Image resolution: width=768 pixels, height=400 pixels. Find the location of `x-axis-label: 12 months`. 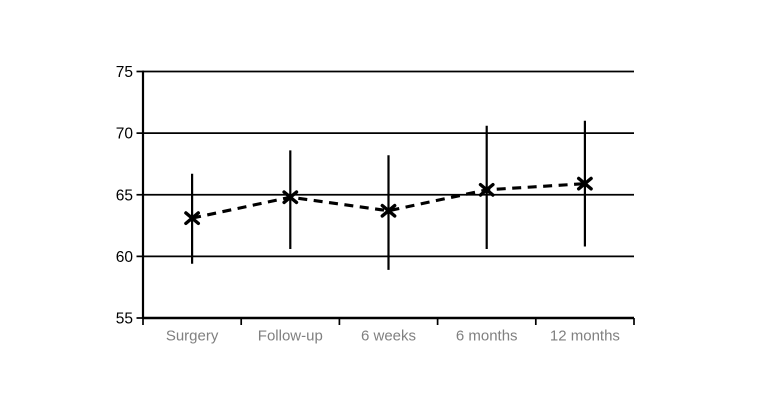

x-axis-label: 12 months is located at coordinates (585, 336).